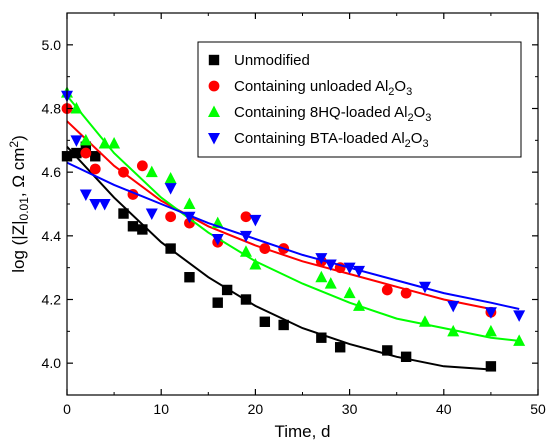 This screenshot has height=444, width=550. What do you see at coordinates (538, 409) in the screenshot?
I see `x-tick-label: 50` at bounding box center [538, 409].